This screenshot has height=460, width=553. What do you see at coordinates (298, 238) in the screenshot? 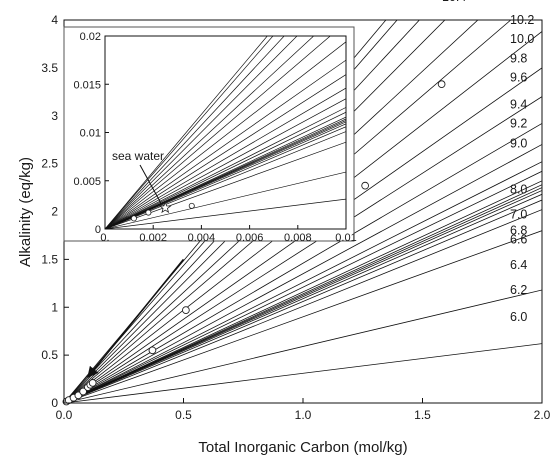
I see `inset-x-tick-label: 0.008` at bounding box center [298, 238].